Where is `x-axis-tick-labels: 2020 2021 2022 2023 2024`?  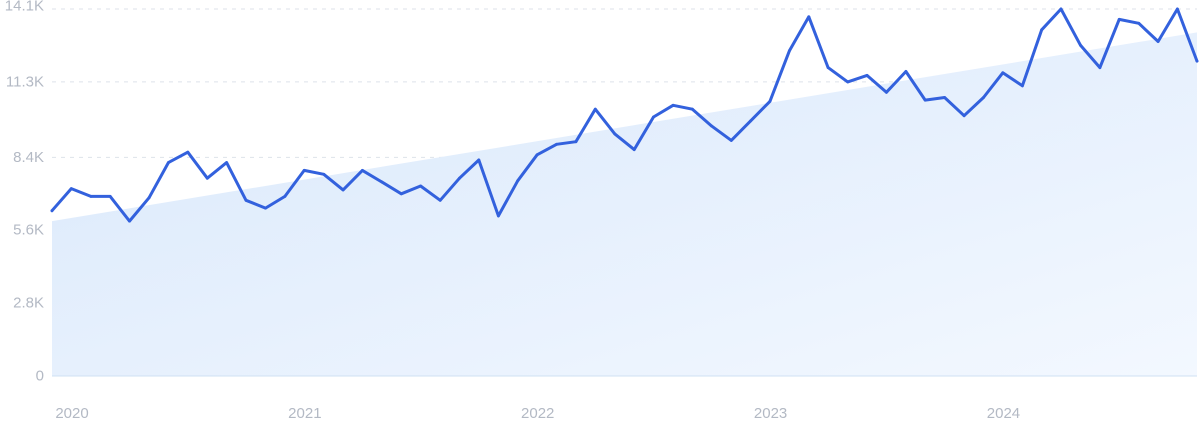
x-axis-tick-labels: 2020 2021 2022 2023 2024 is located at coordinates (537, 413).